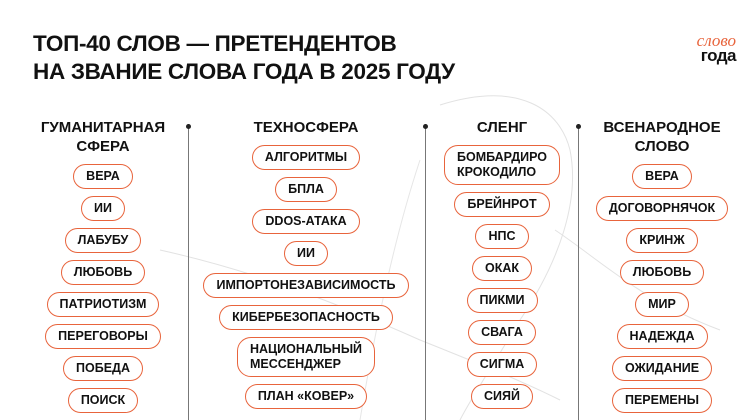  What do you see at coordinates (718, 55) in the screenshot?
I see `logo-bottom: года` at bounding box center [718, 55].